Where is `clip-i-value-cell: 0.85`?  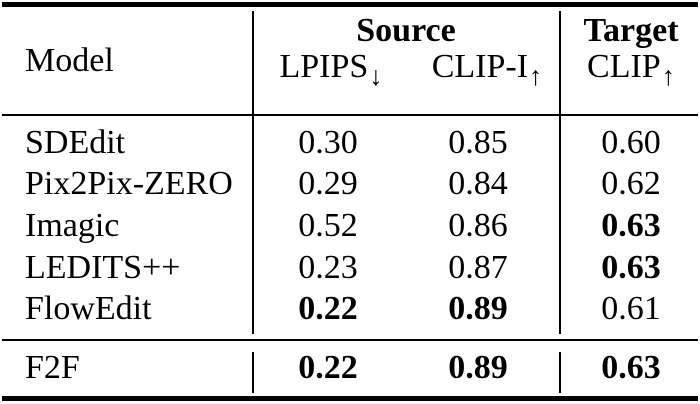
clip-i-value-cell: 0.85 is located at coordinates (478, 142).